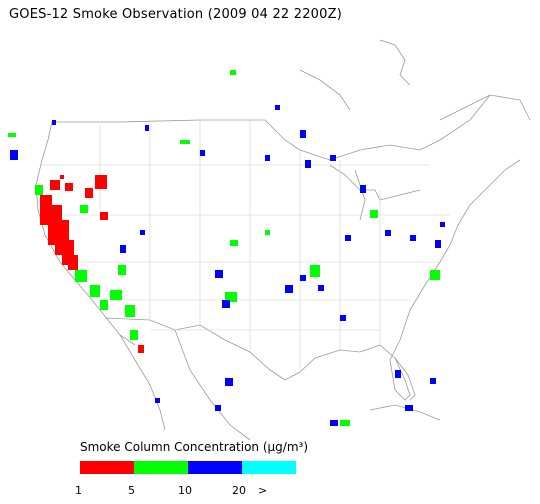 The height and width of the screenshot is (504, 540). I want to click on legend-swatch-red, so click(107, 467).